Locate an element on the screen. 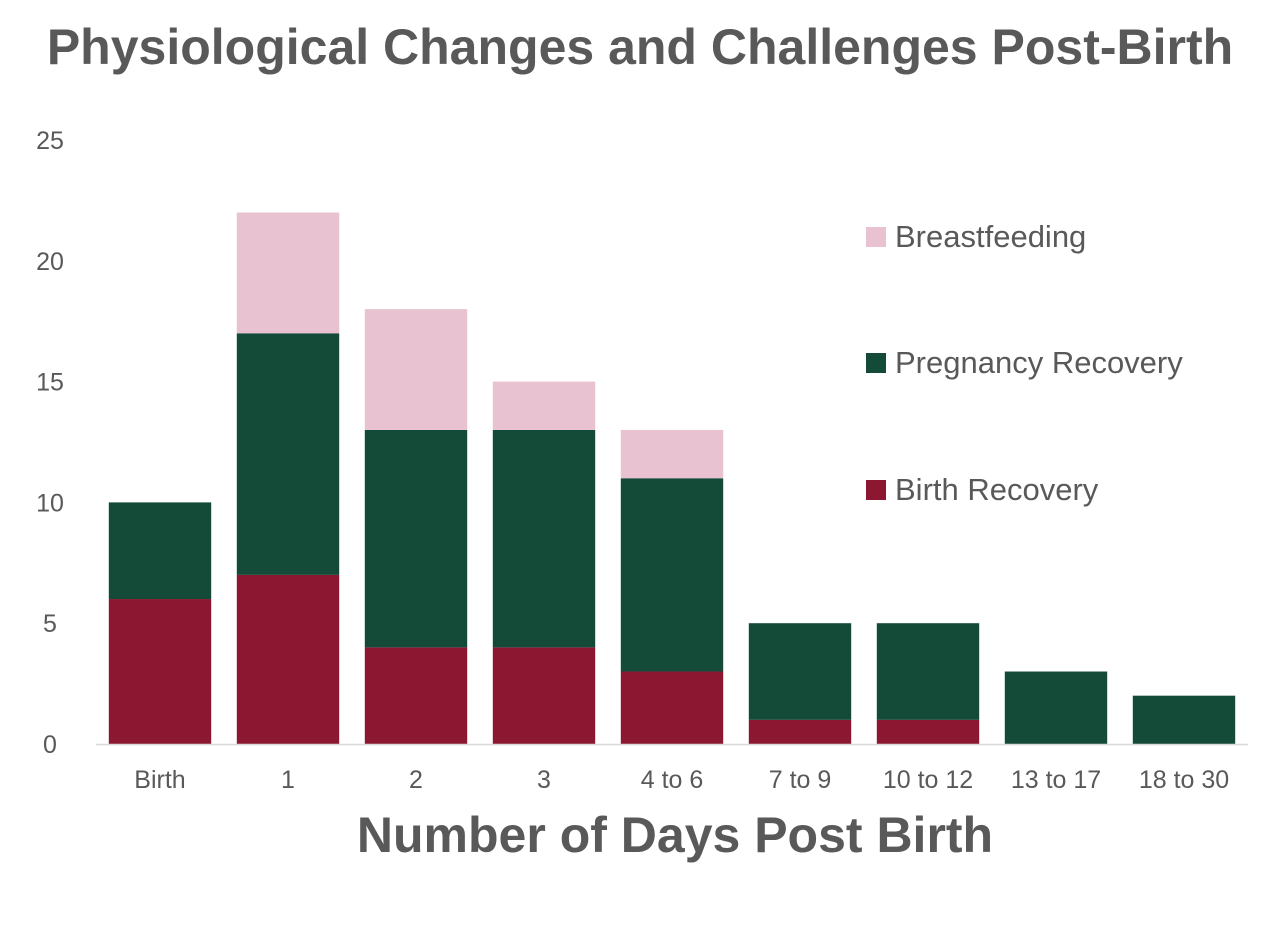 Image resolution: width=1280 pixels, height=930 pixels. y-tick-label: 20 is located at coordinates (50, 262).